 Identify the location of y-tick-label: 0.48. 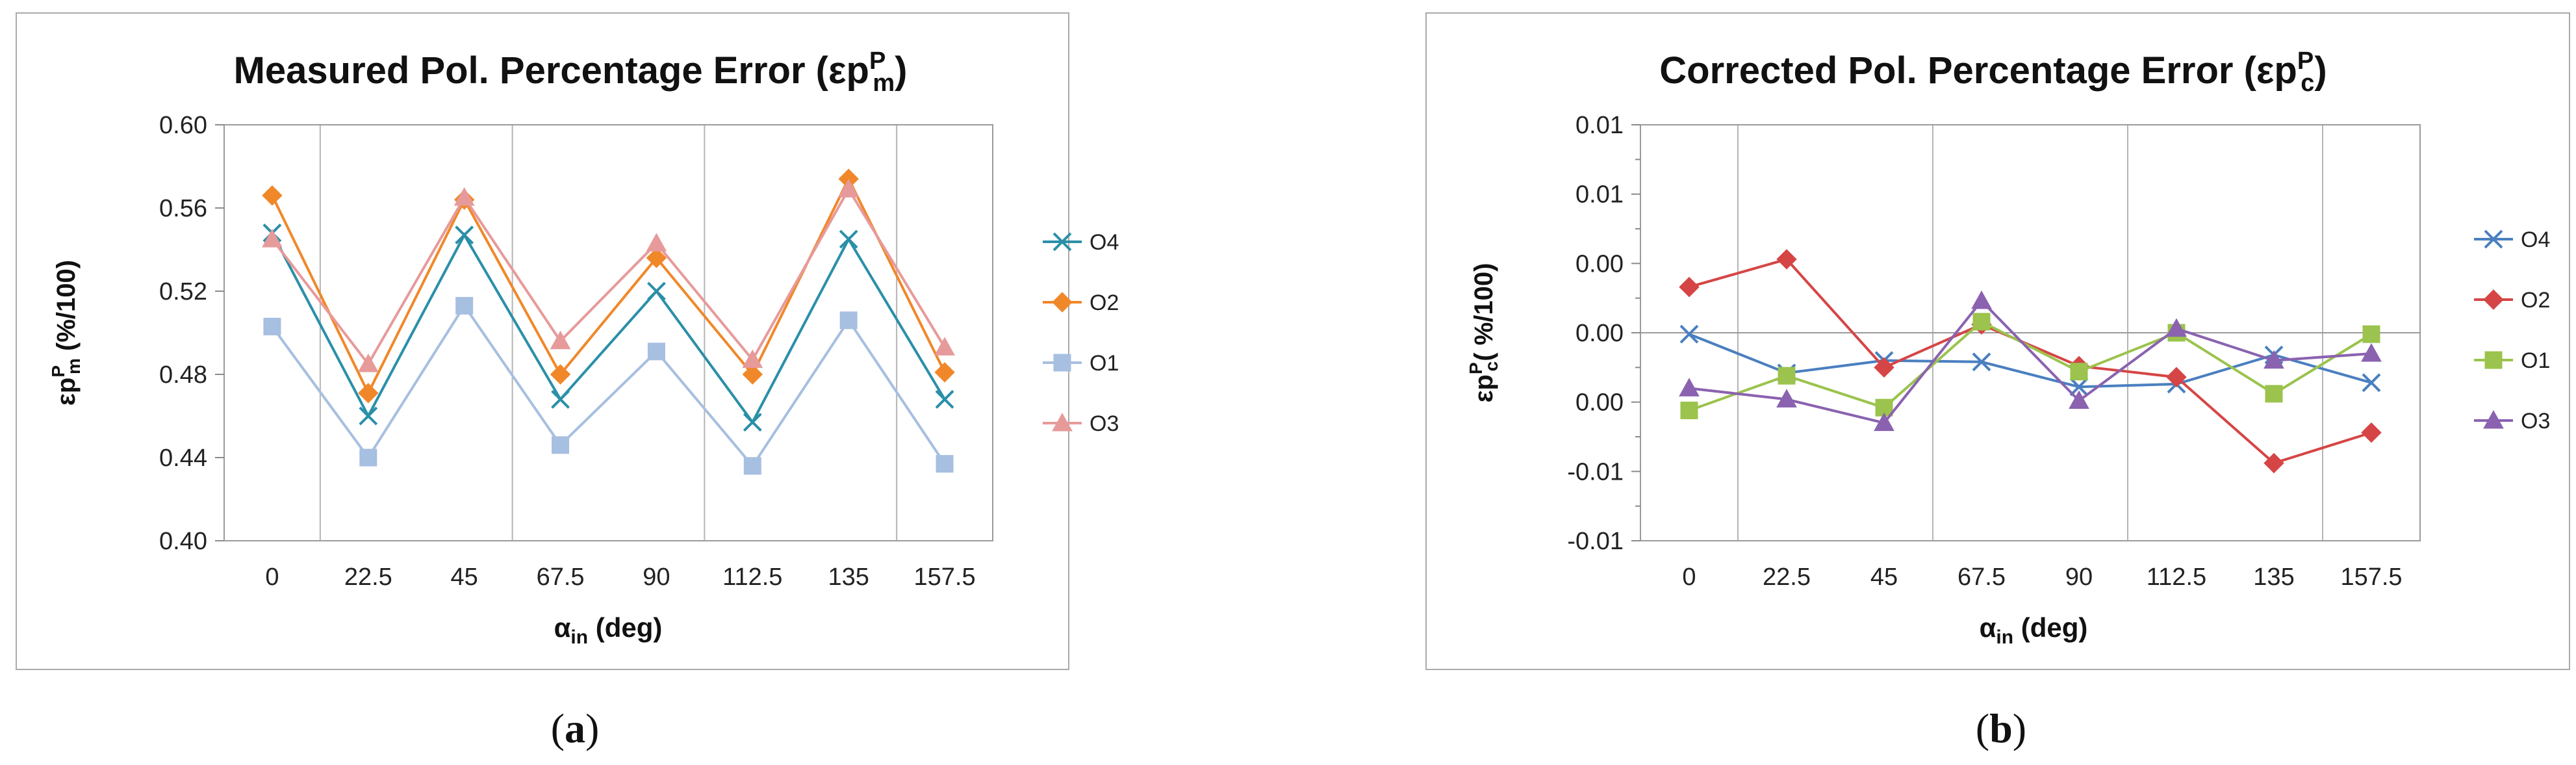
(183, 375).